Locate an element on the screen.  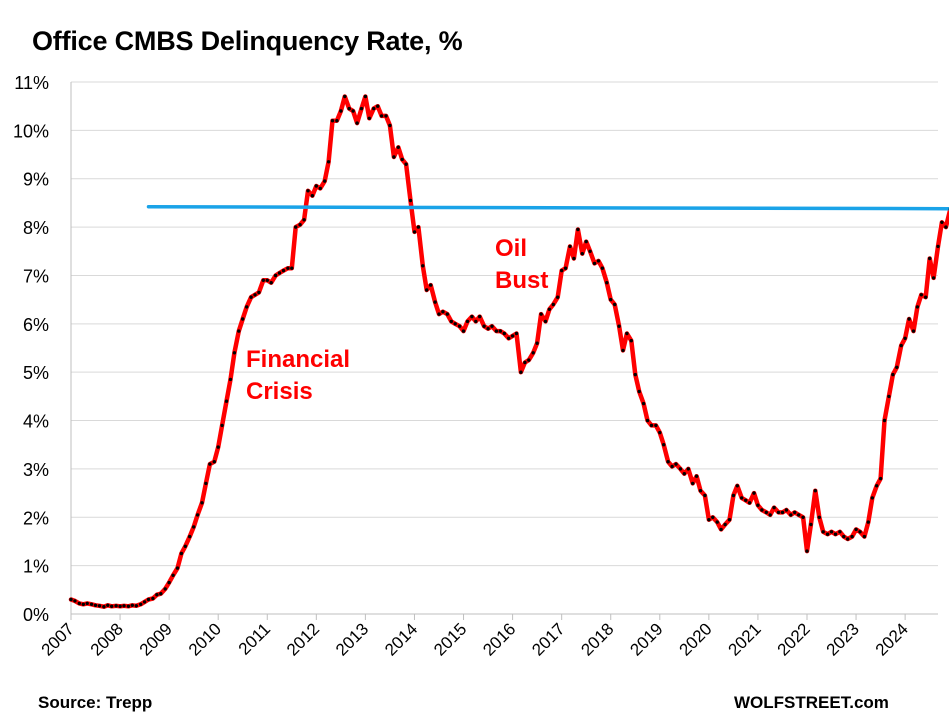
reference-level-line is located at coordinates (547, 208).